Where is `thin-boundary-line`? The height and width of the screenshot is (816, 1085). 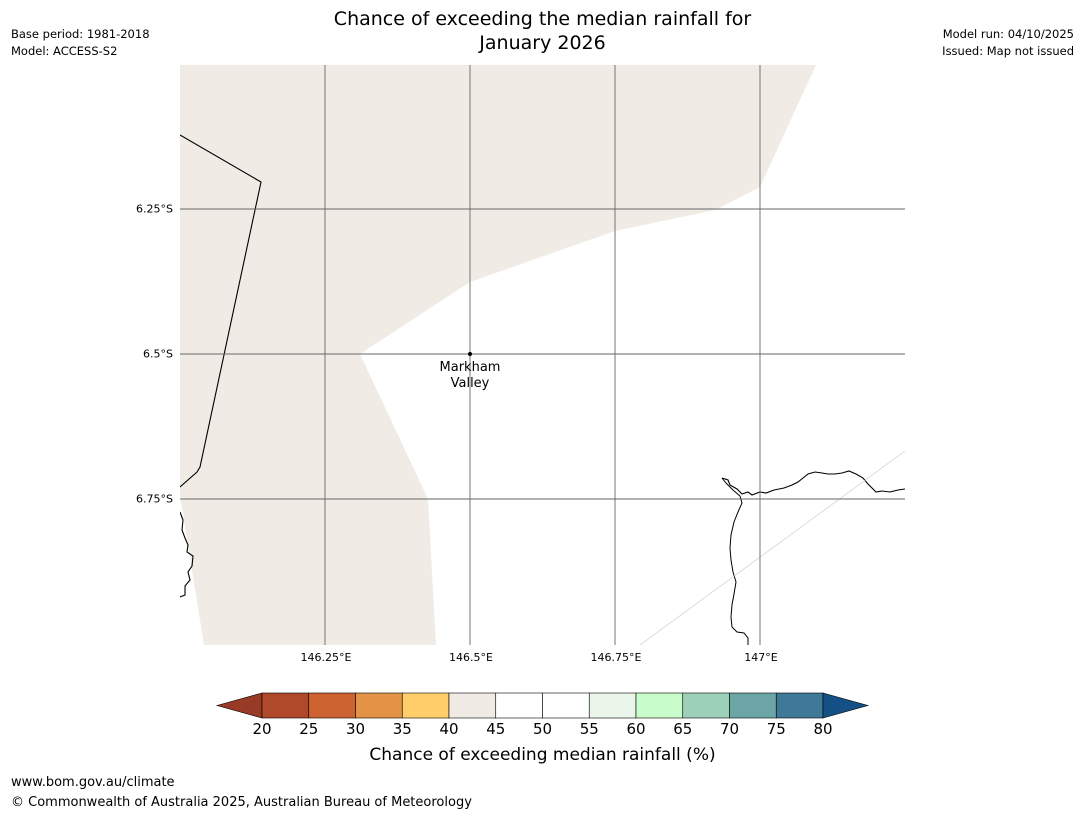 thin-boundary-line is located at coordinates (772, 547).